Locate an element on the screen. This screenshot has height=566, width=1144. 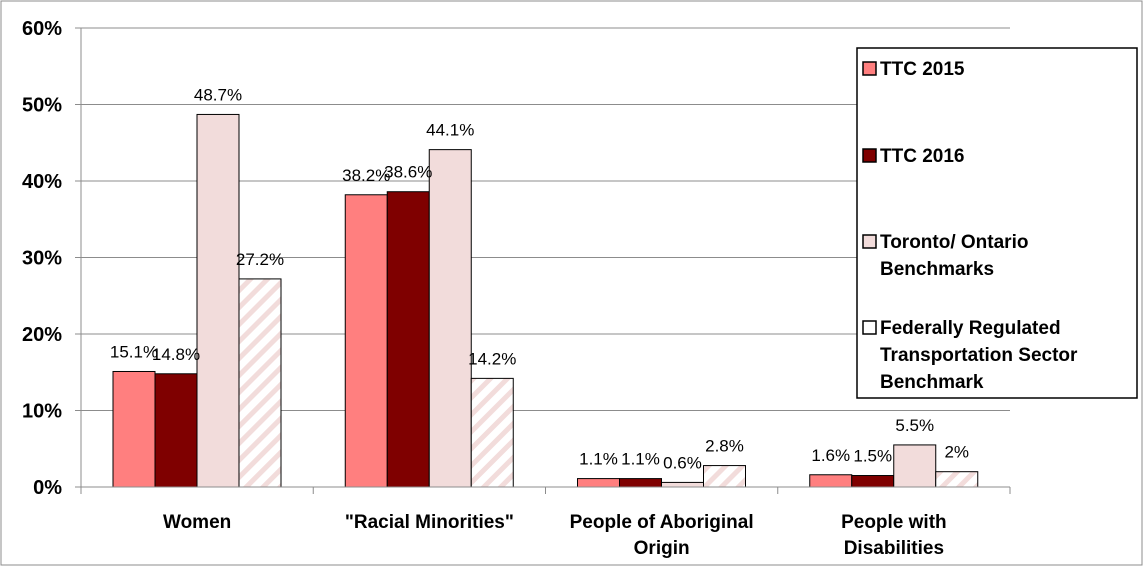
legend-label-line: Toronto/ Ontario is located at coordinates (954, 242).